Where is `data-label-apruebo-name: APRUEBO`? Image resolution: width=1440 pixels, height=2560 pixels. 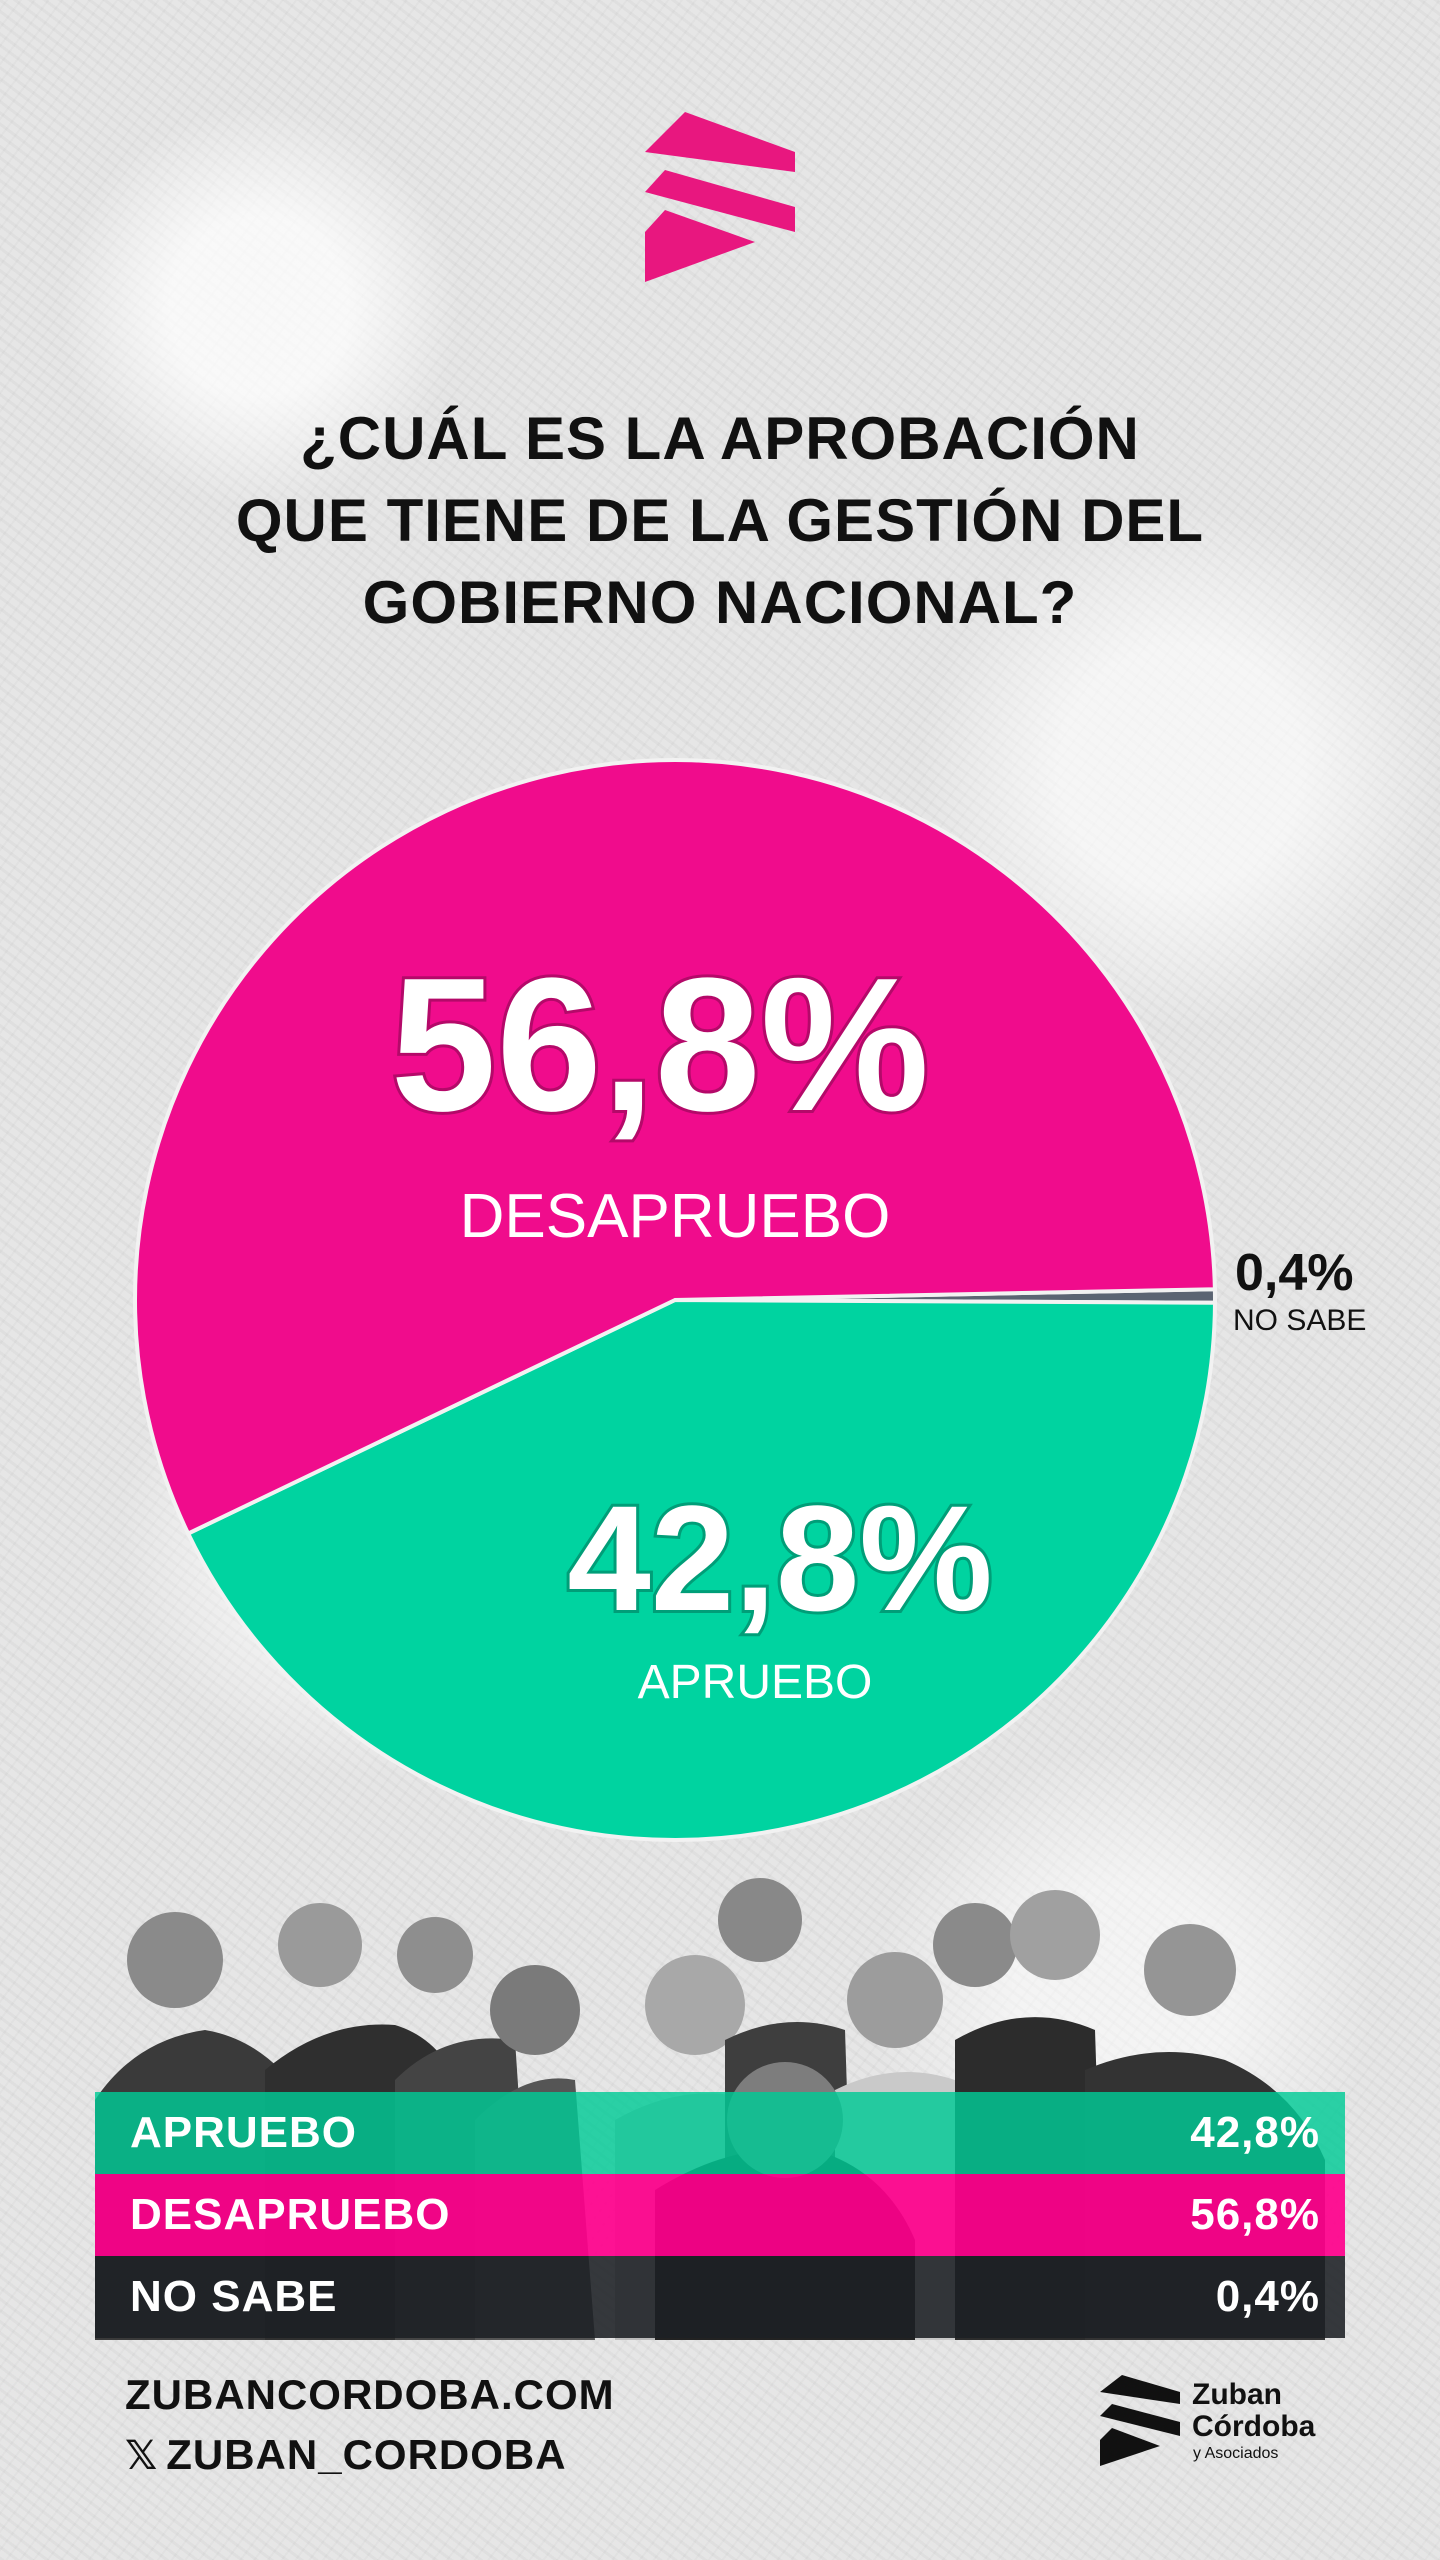 data-label-apruebo-name: APRUEBO is located at coordinates (755, 1682).